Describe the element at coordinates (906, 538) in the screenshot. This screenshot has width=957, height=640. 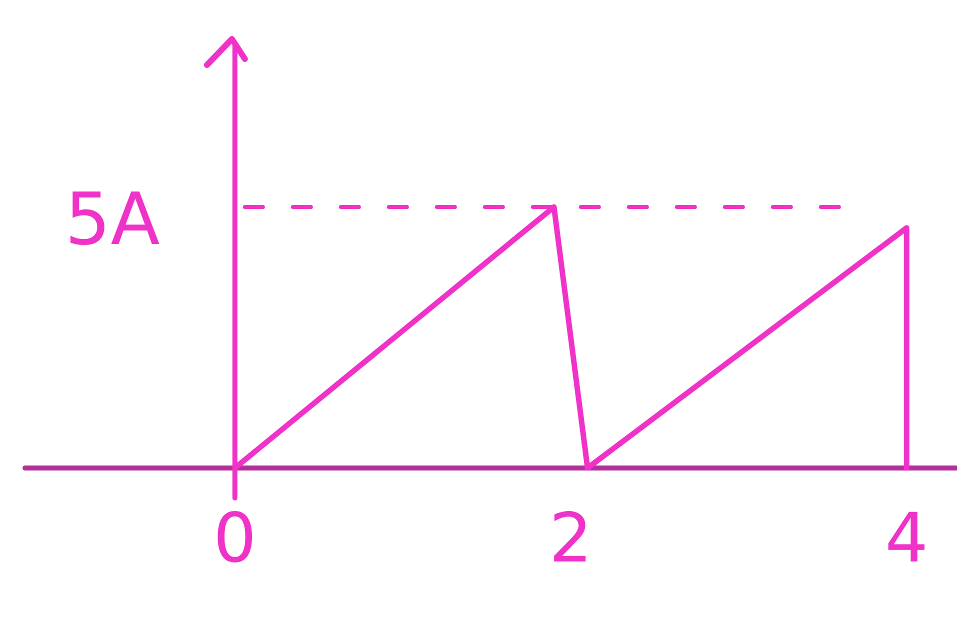
I see `x-tick-label: 4` at that location.